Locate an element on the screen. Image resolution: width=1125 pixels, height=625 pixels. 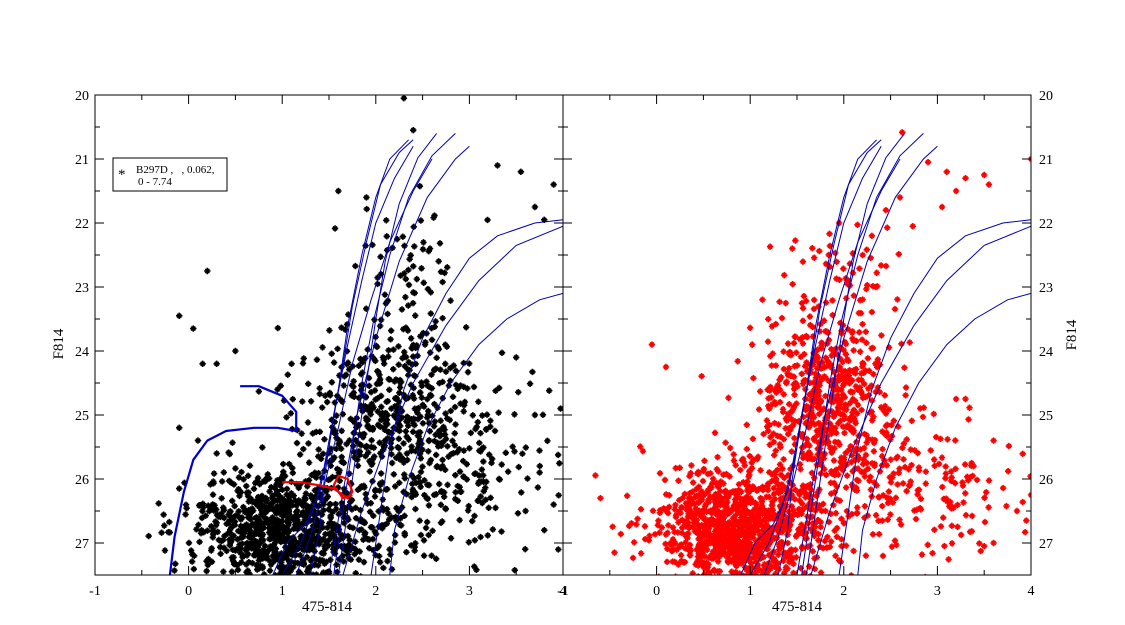
legend-line-2: 0 - 7.74 is located at coordinates (155, 182).